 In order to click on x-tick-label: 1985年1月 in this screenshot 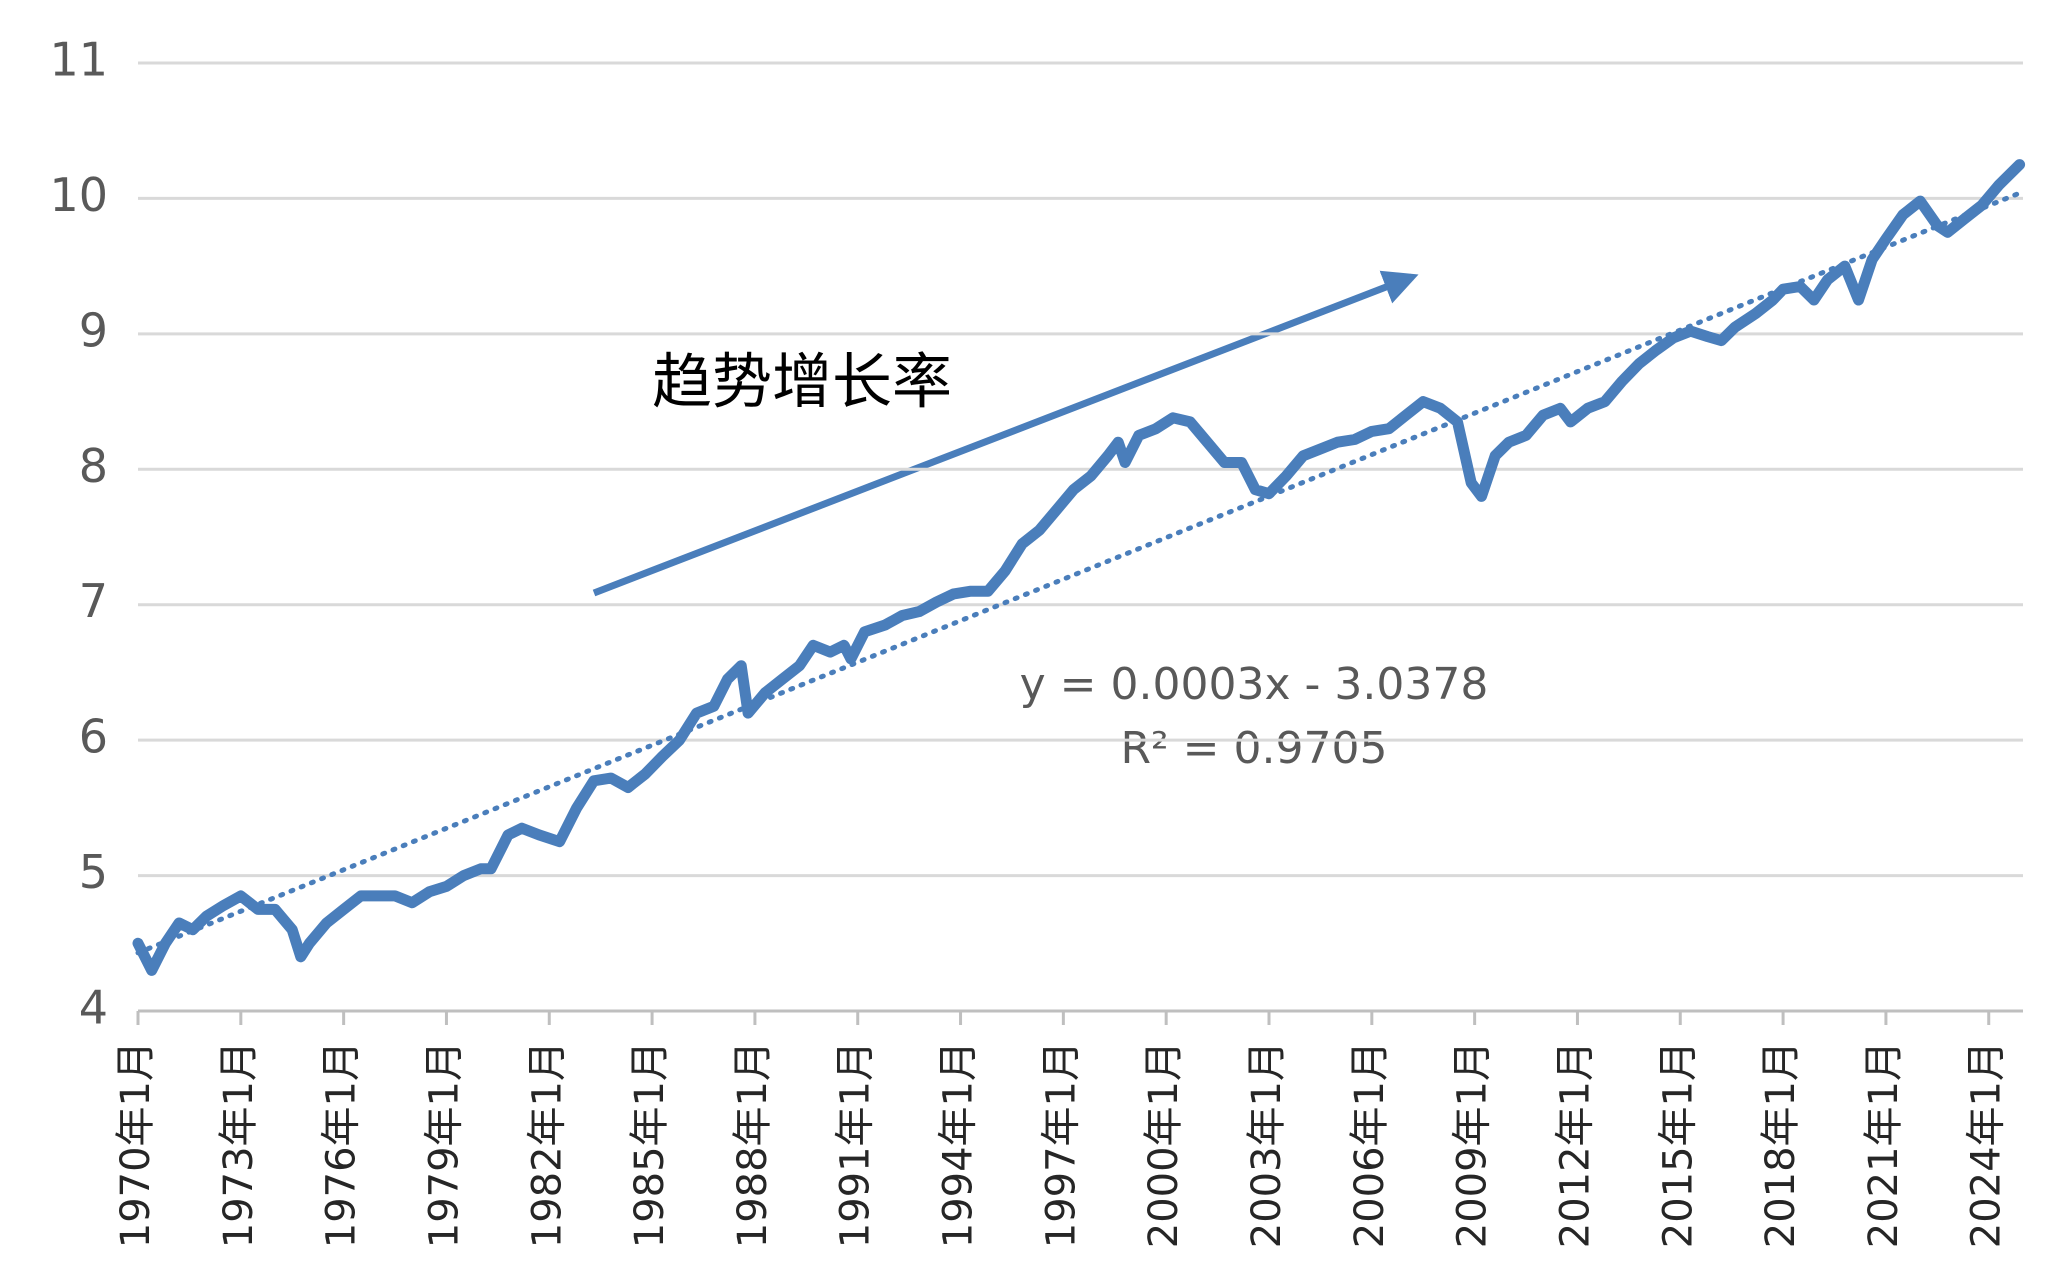, I will do `click(650, 1144)`.